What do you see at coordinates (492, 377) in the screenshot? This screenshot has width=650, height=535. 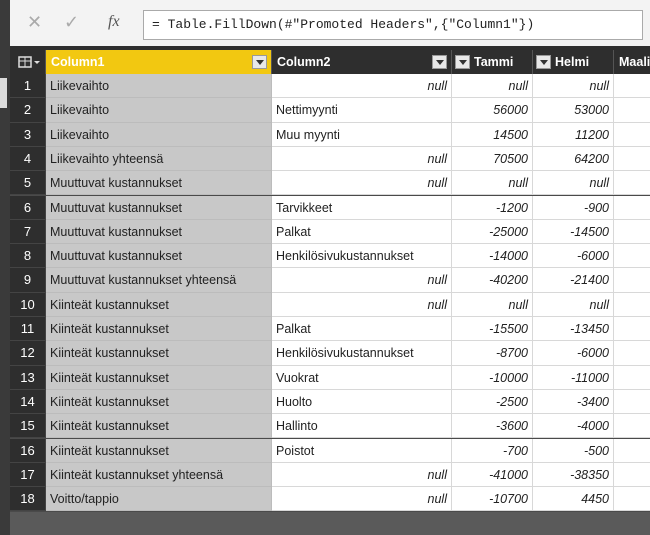 I see `table-cell: -10000` at bounding box center [492, 377].